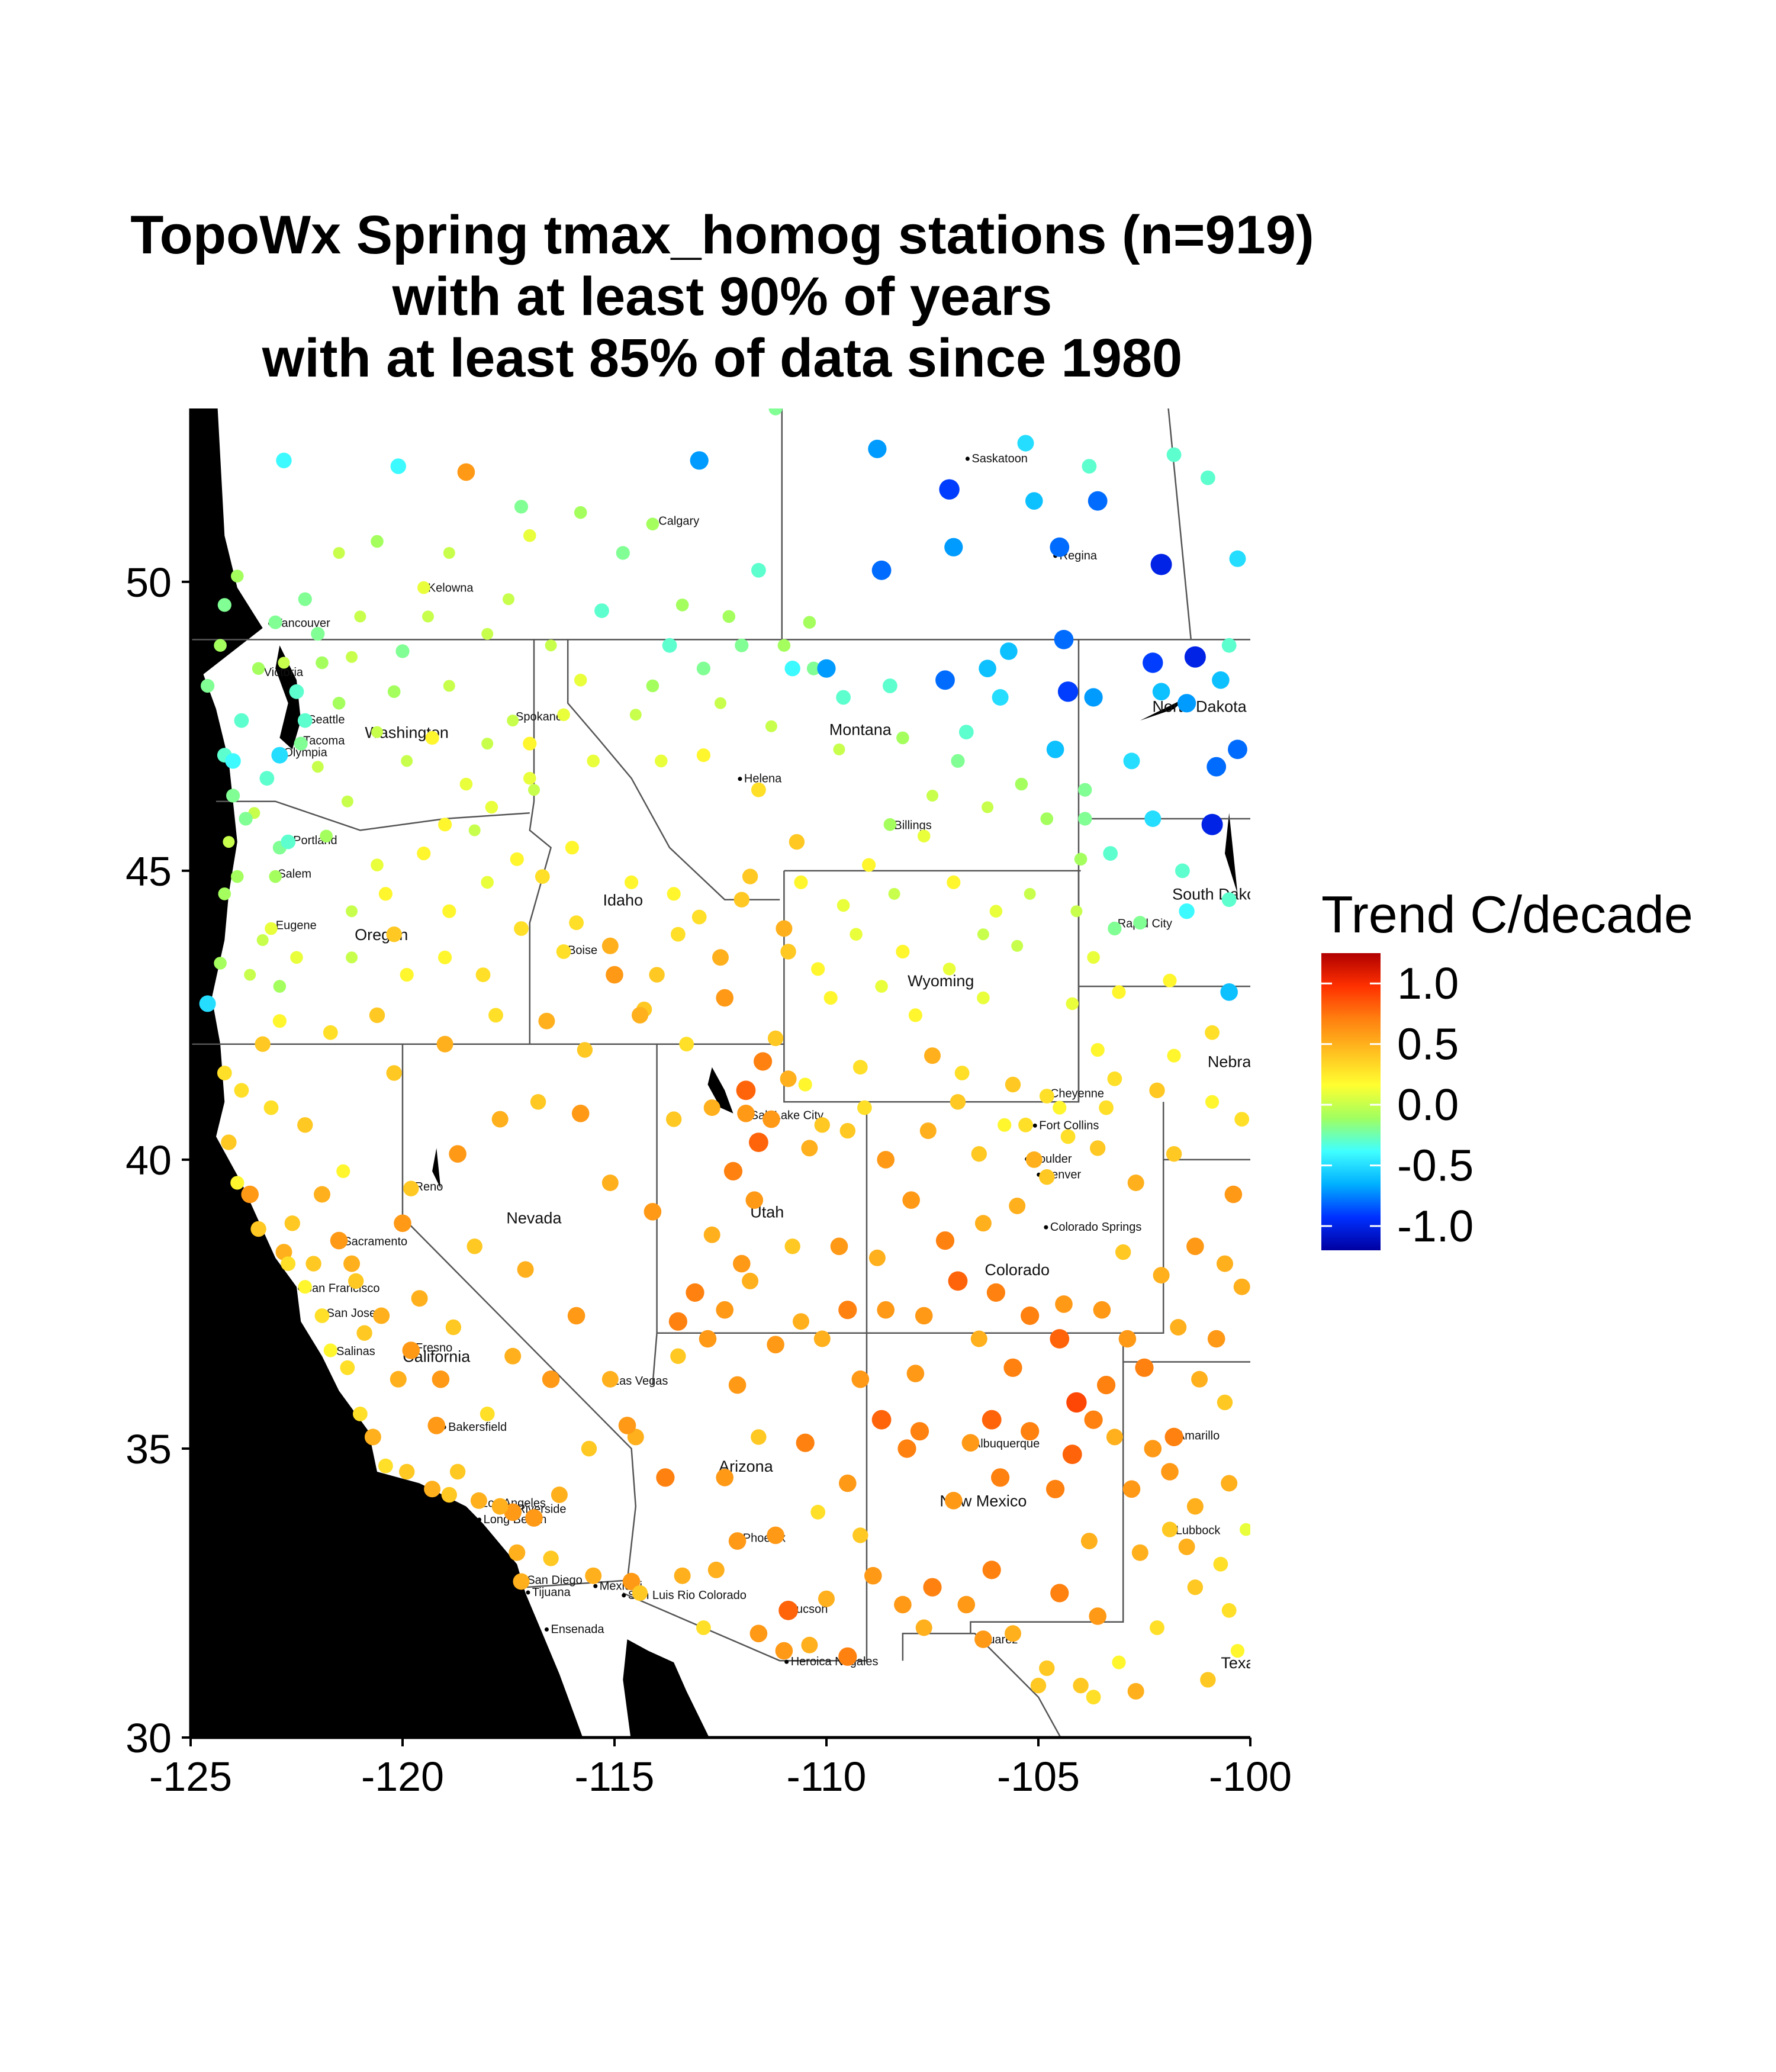 The width and height of the screenshot is (1776, 2072). What do you see at coordinates (688, 1595) in the screenshot?
I see `city-label: San Luis Rio Colorado` at bounding box center [688, 1595].